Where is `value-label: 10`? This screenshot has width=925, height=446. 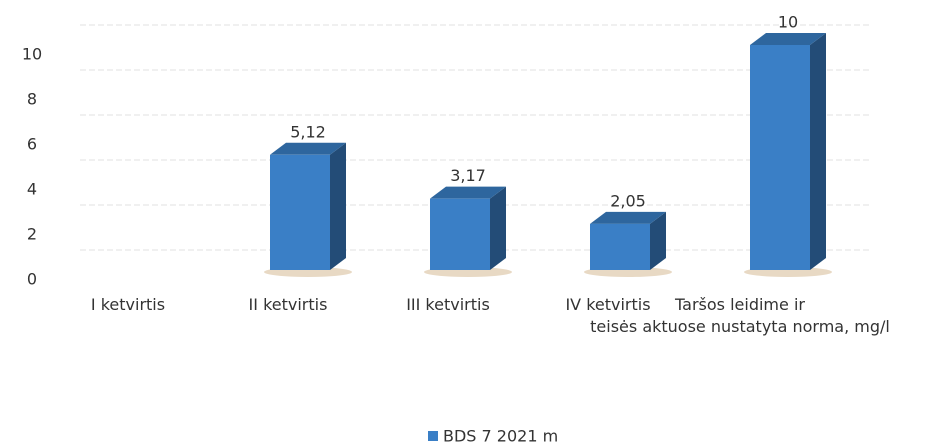
value-label: 10 is located at coordinates (788, 22).